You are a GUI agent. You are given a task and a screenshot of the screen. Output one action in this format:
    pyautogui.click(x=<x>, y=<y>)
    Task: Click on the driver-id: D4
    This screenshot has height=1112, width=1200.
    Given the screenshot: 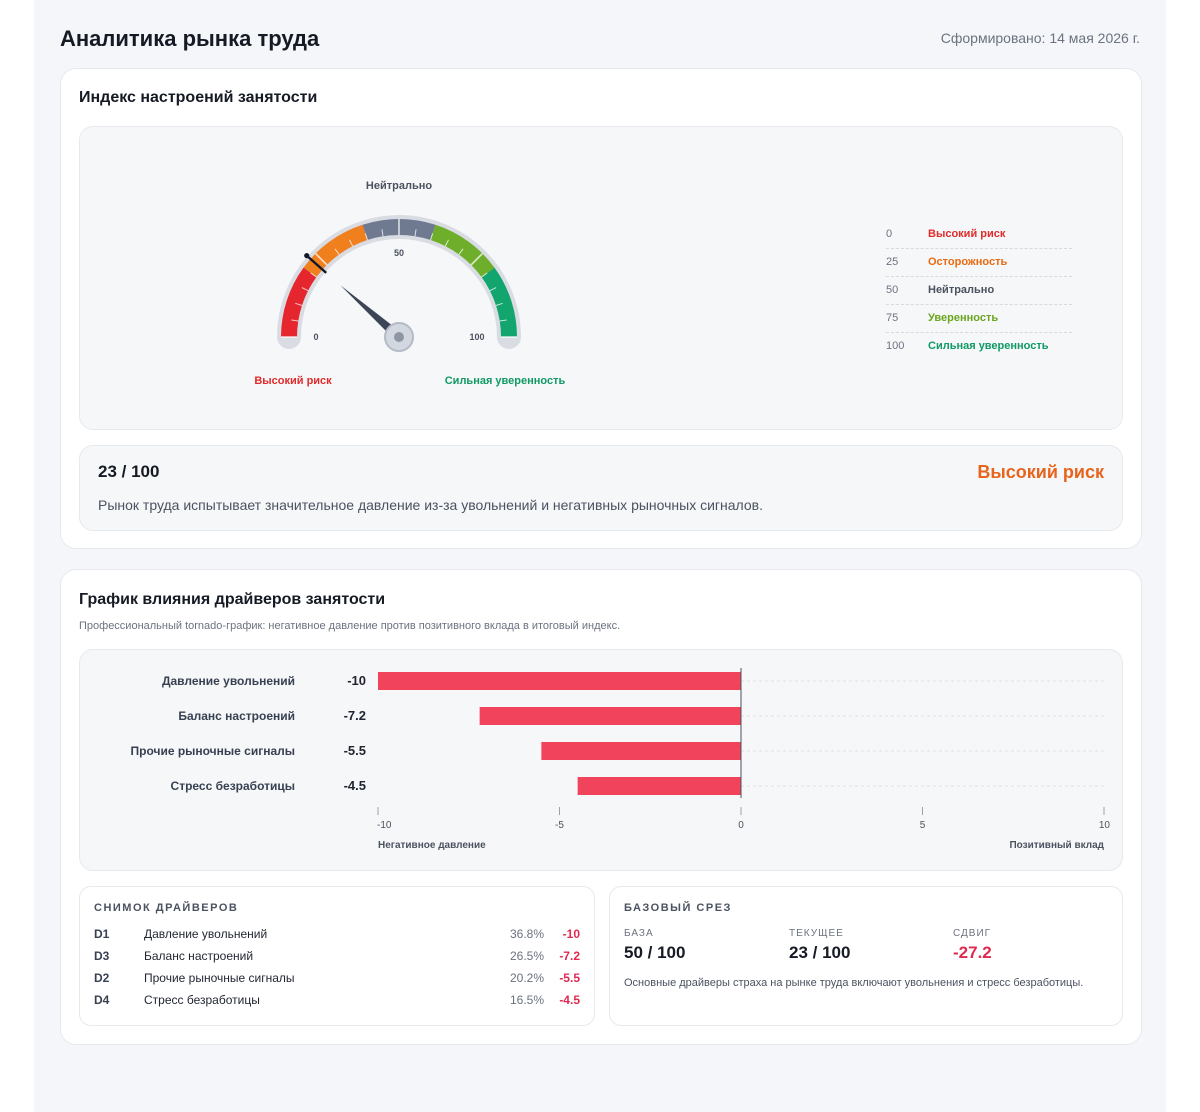 What is the action you would take?
    pyautogui.click(x=102, y=1000)
    